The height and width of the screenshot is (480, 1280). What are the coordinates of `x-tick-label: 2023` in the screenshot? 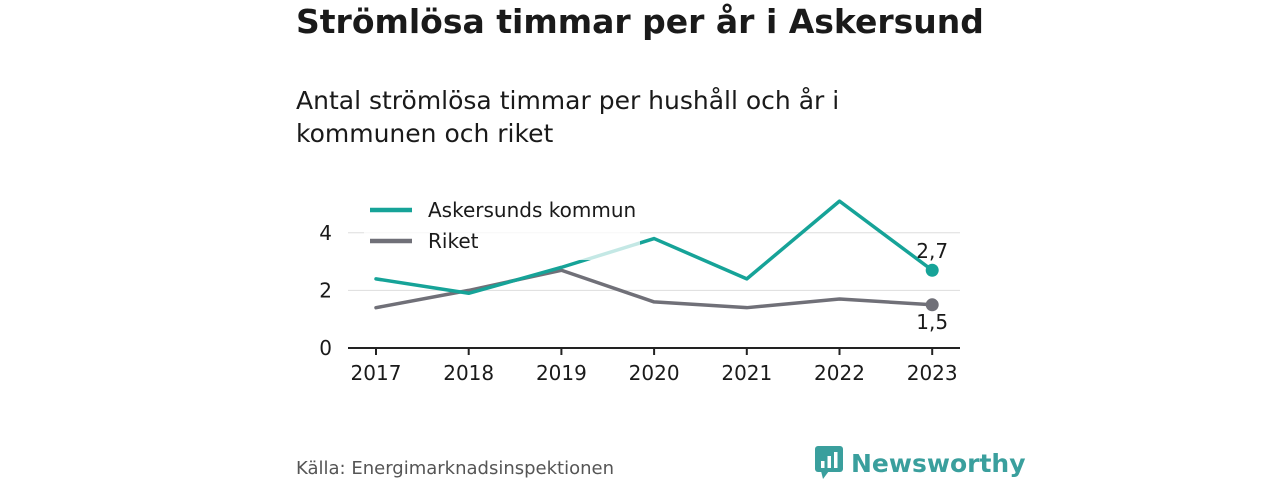 It's located at (932, 373).